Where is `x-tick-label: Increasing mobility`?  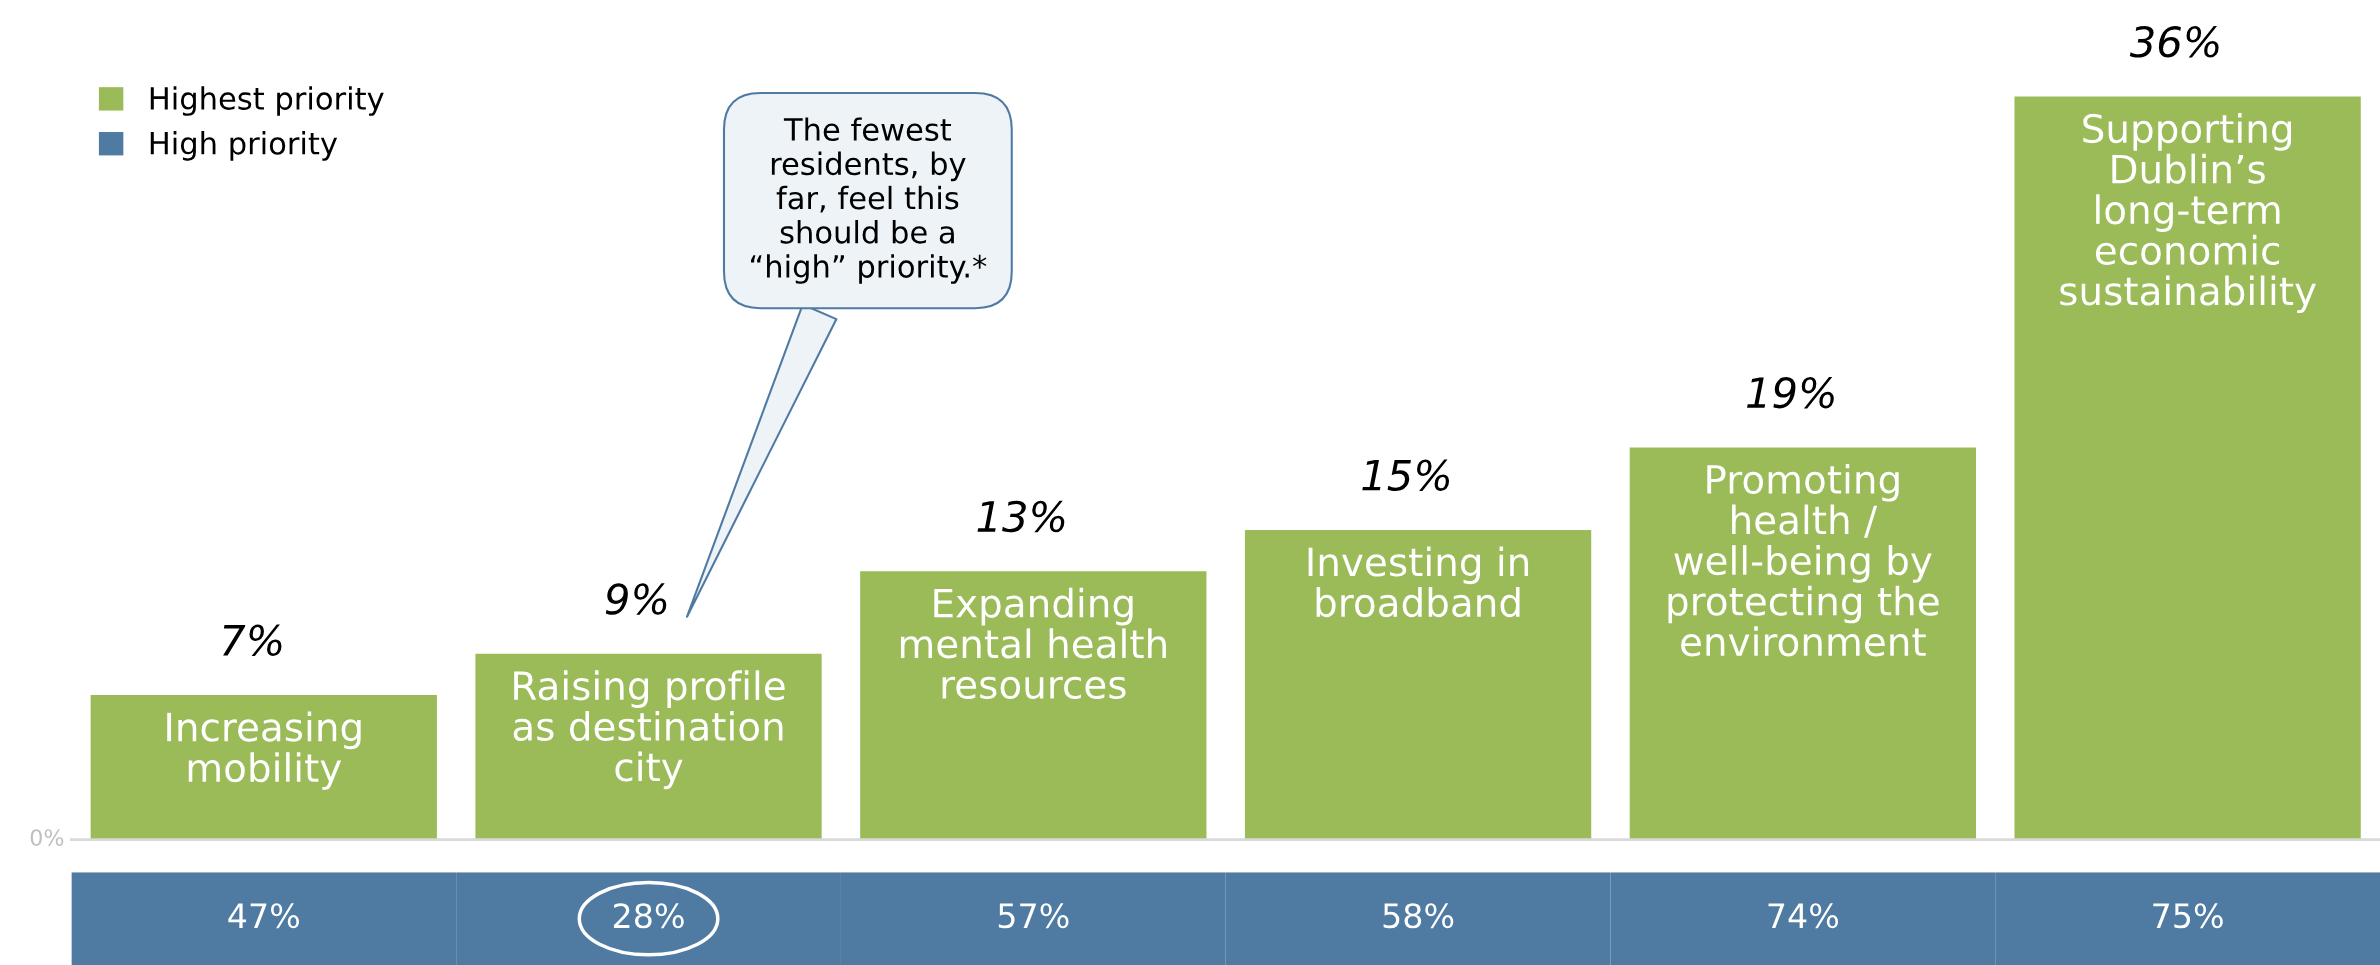
x-tick-label: Increasing mobility is located at coordinates (264, 750).